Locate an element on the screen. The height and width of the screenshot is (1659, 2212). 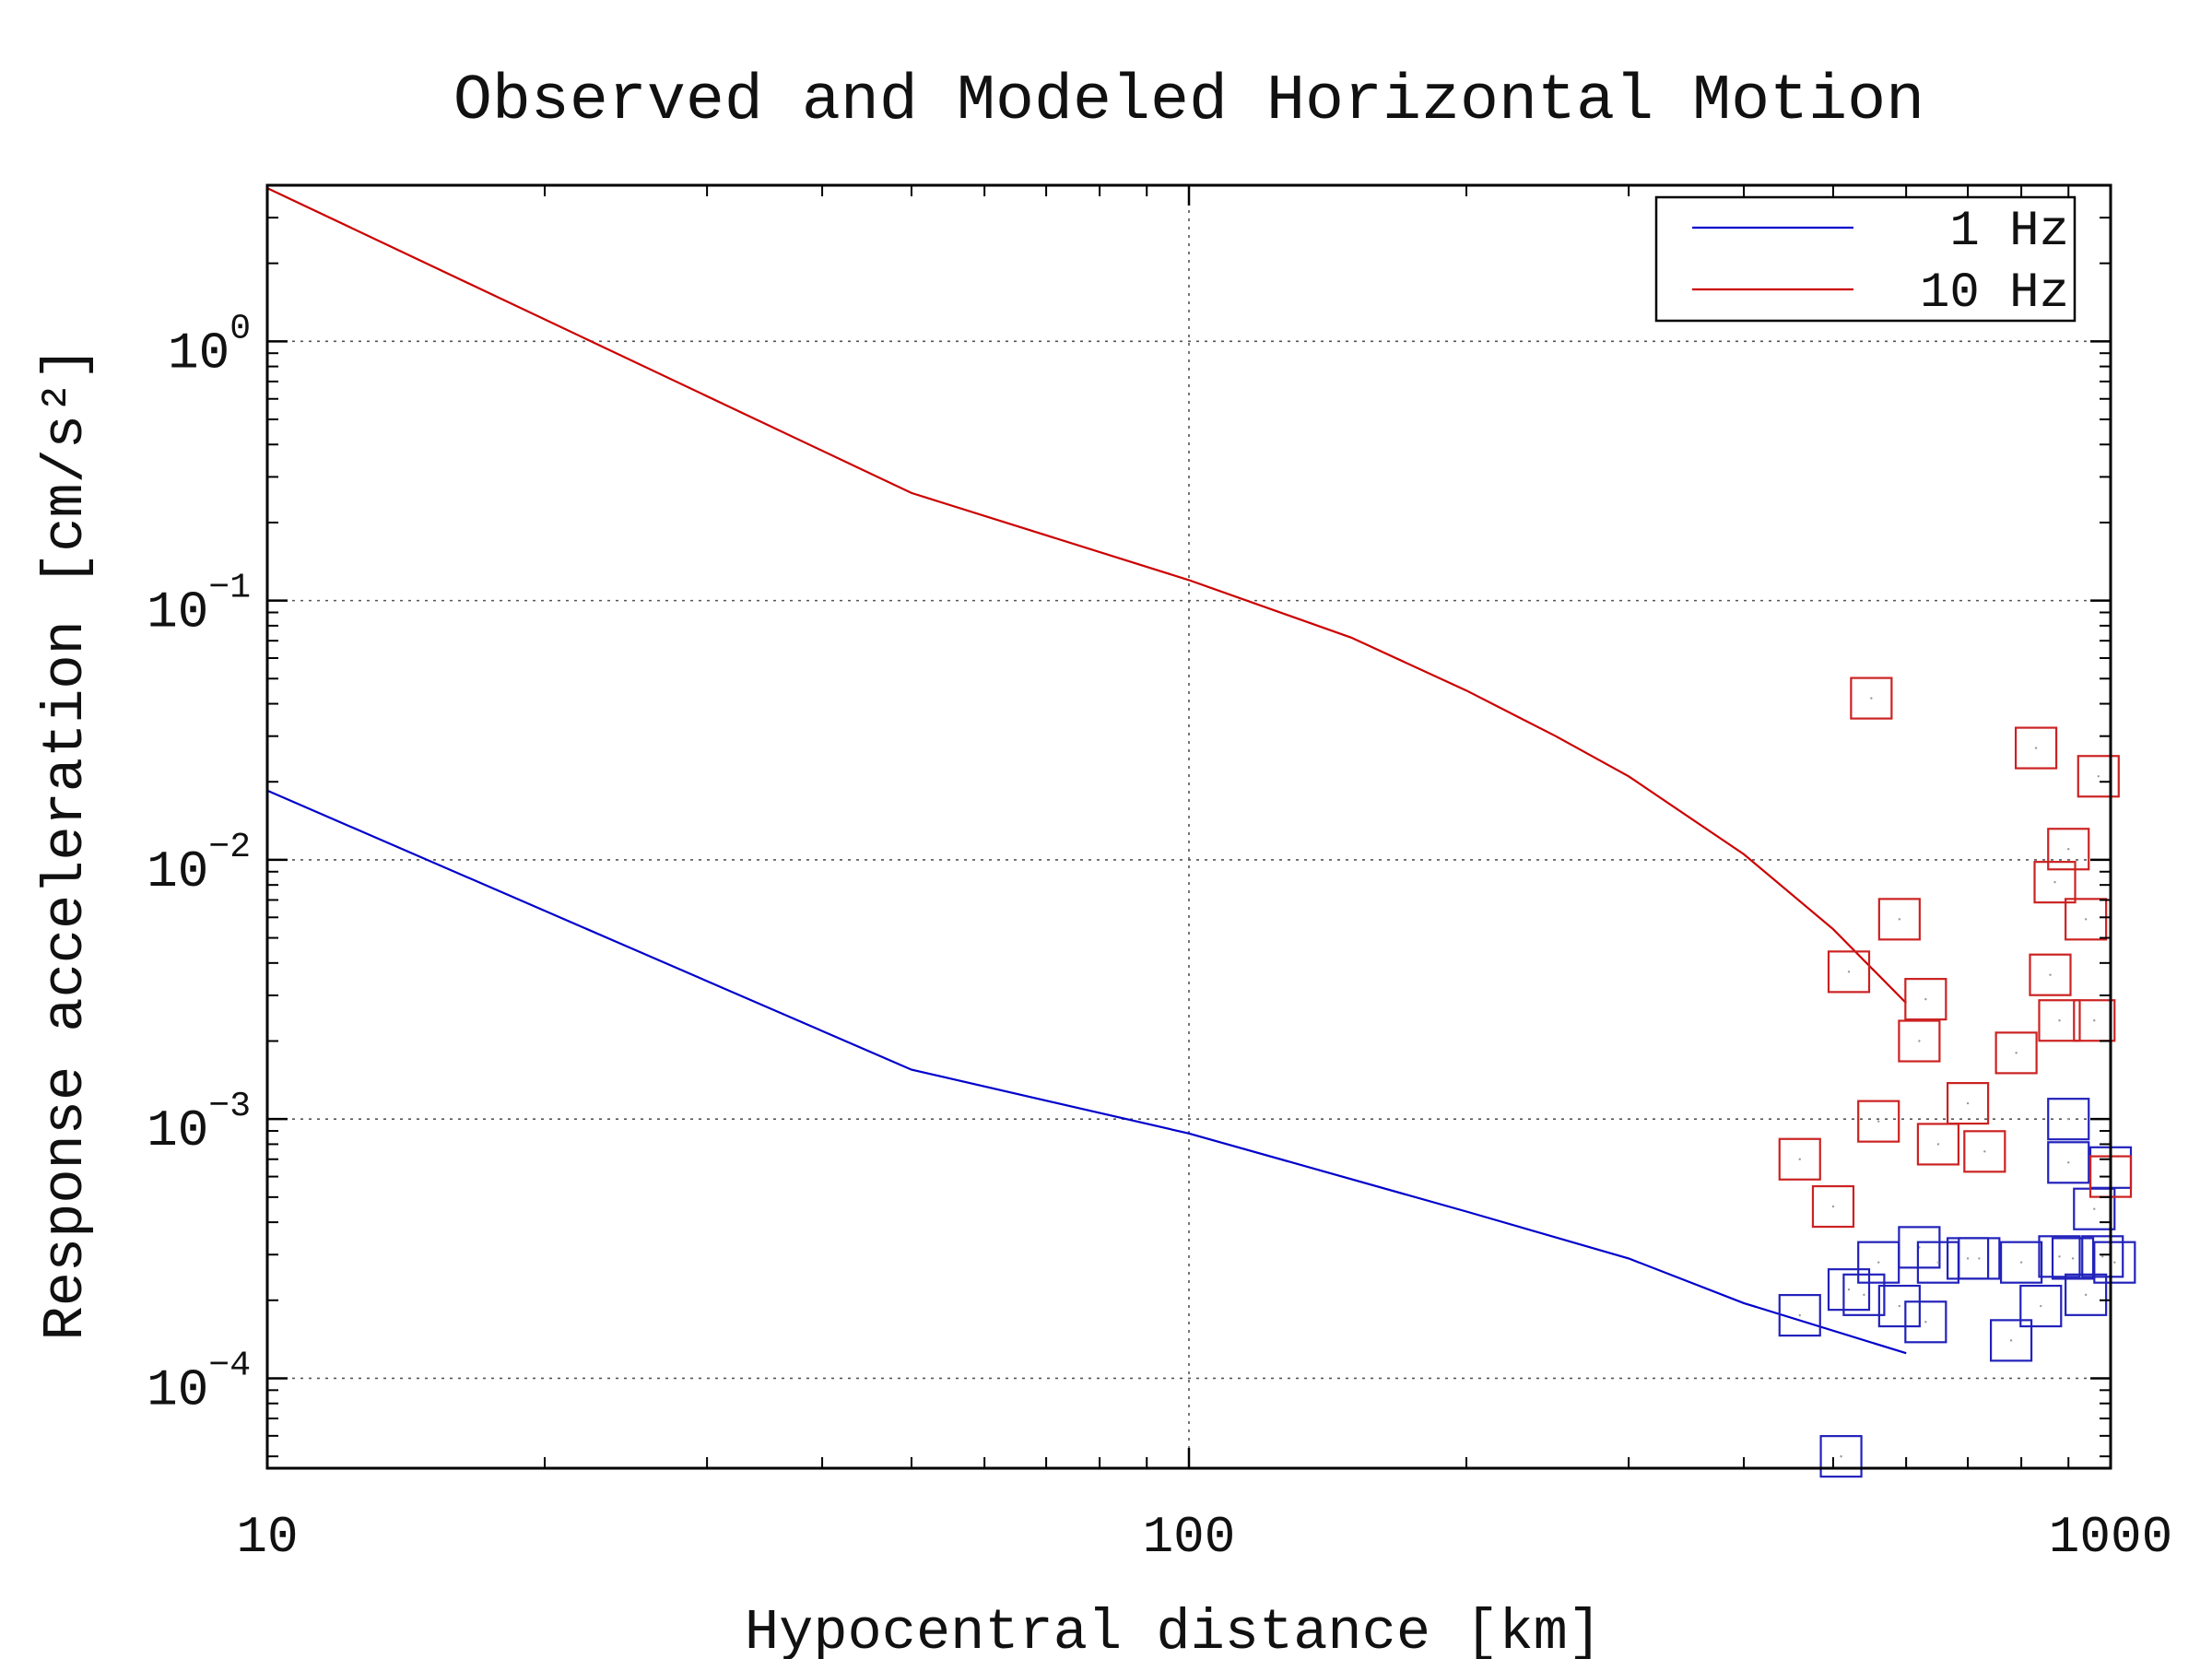
y-tick-label: 10⁻⁴ is located at coordinates (199, 1382).